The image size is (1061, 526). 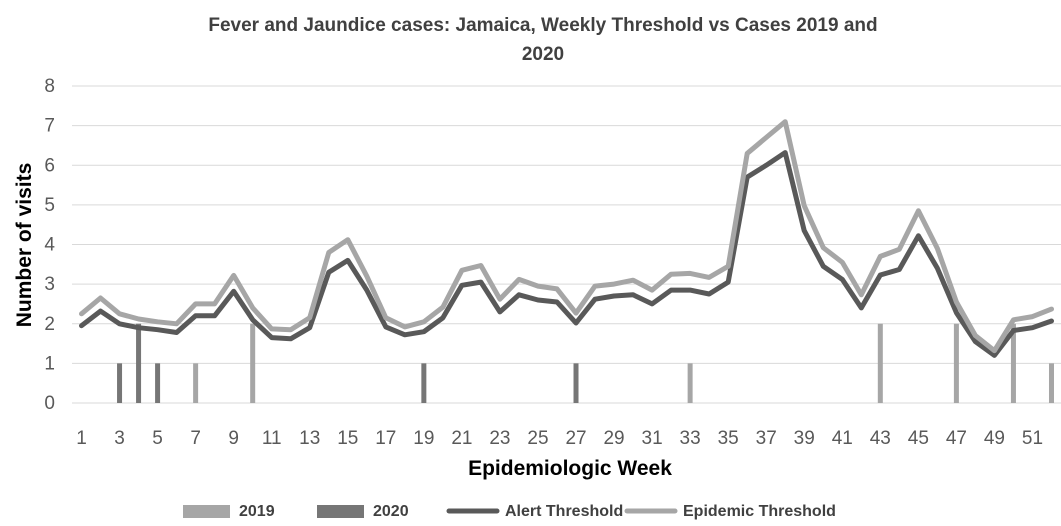 I want to click on x-tick-label: 27, so click(x=575, y=438).